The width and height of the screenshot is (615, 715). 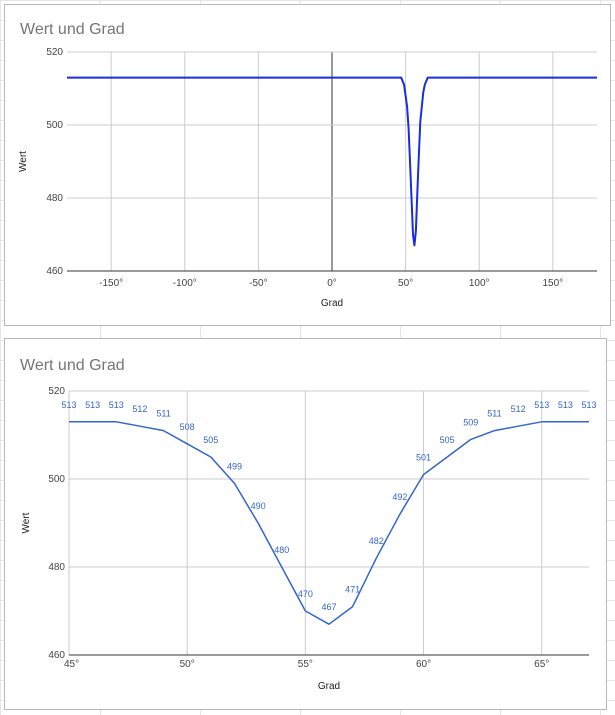 What do you see at coordinates (399, 497) in the screenshot?
I see `data-label: 492` at bounding box center [399, 497].